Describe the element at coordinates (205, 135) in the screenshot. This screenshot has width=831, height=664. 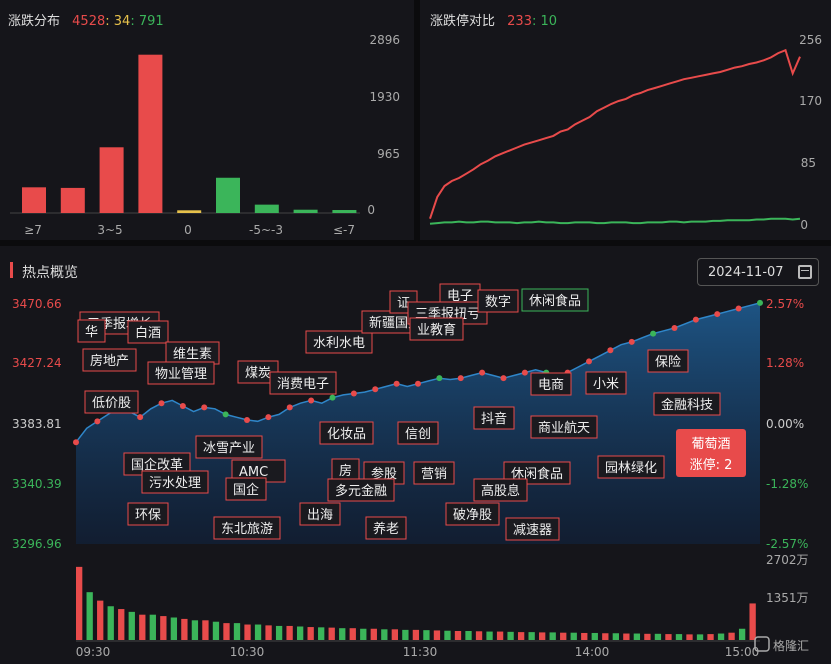
I see `distribution-chart: 2896 1930 965 0 ≥7 3~5 0 -5~-3 ≤-7` at that location.